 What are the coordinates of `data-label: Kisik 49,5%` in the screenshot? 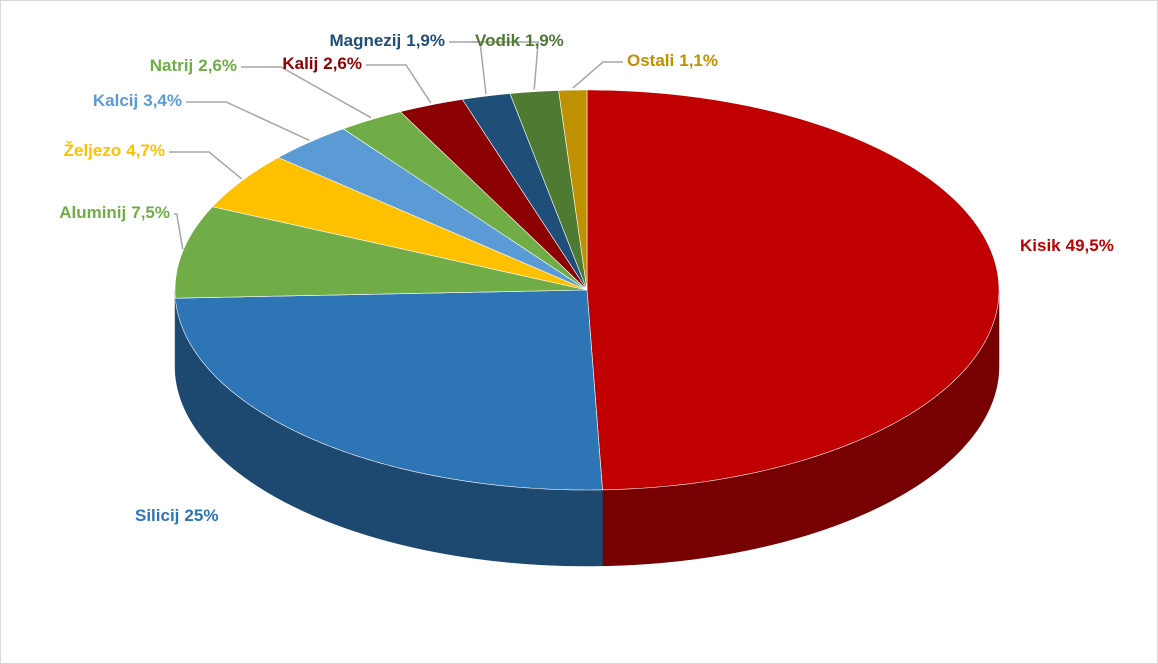 It's located at (1067, 245).